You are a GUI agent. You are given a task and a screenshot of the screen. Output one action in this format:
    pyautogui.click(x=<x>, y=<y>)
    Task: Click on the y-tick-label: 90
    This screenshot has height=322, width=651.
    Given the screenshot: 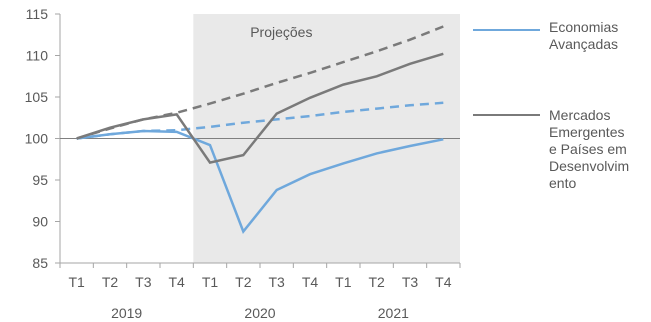 What is the action you would take?
    pyautogui.click(x=40, y=222)
    